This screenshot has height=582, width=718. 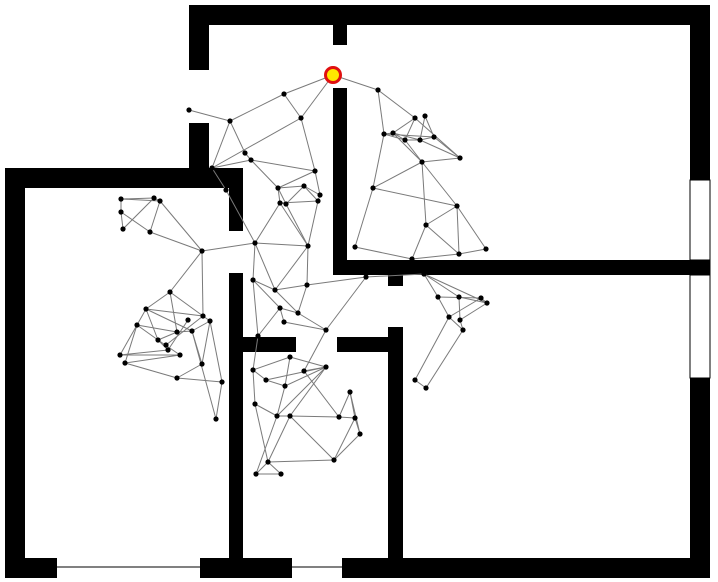 I want to click on wall-left-outer, so click(x=15, y=373).